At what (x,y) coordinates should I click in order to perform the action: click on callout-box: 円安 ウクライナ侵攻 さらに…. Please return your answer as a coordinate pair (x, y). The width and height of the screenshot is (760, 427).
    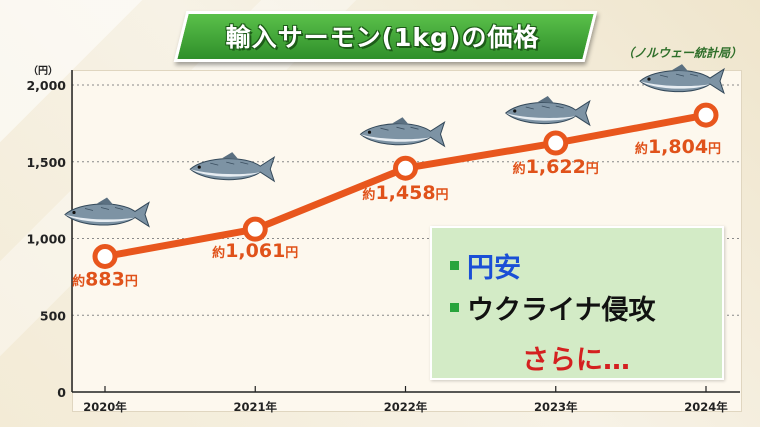
    Looking at the image, I should click on (577, 303).